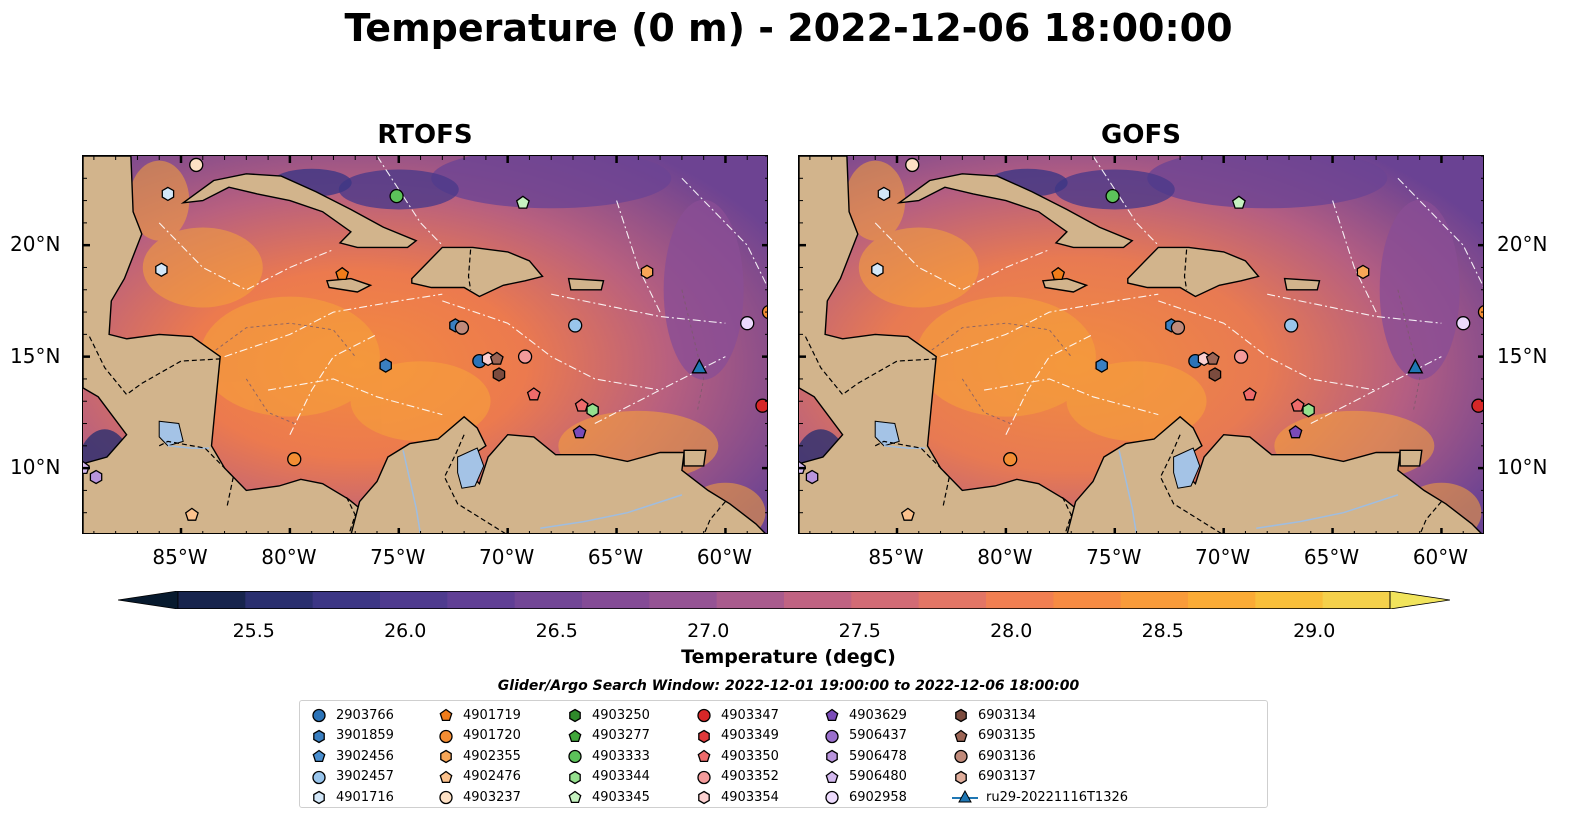  Describe the element at coordinates (615, 557) in the screenshot. I see `lon-tick-label: 65°W` at that location.